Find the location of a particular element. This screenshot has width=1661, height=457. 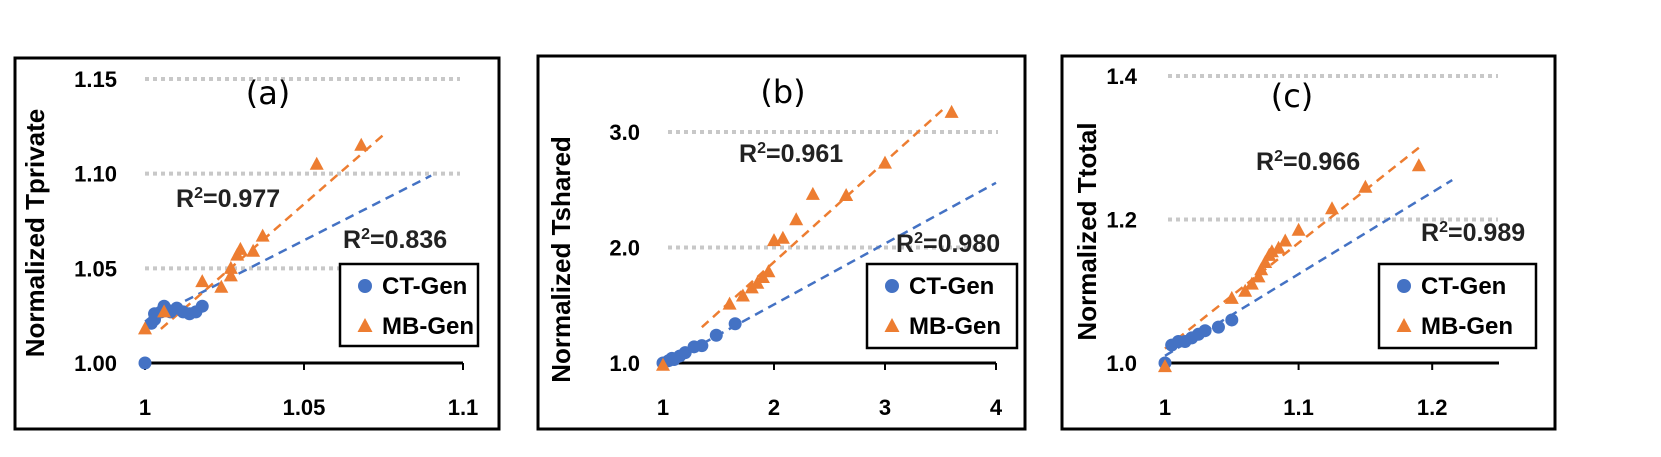

panel-label: (b) is located at coordinates (782, 92).